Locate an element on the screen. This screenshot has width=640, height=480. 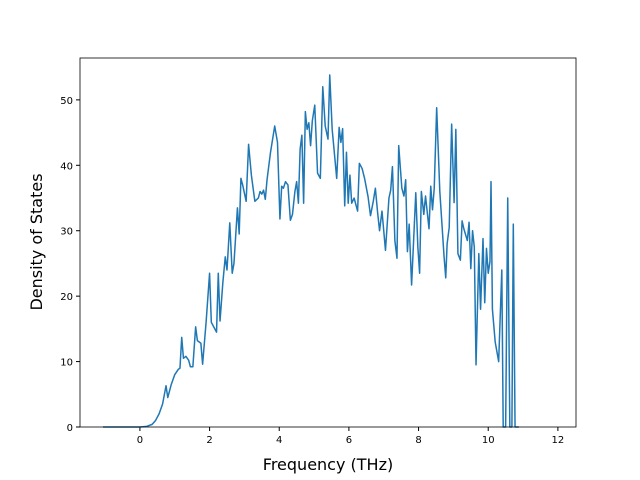
y-tick-label: 40 is located at coordinates (66, 166).